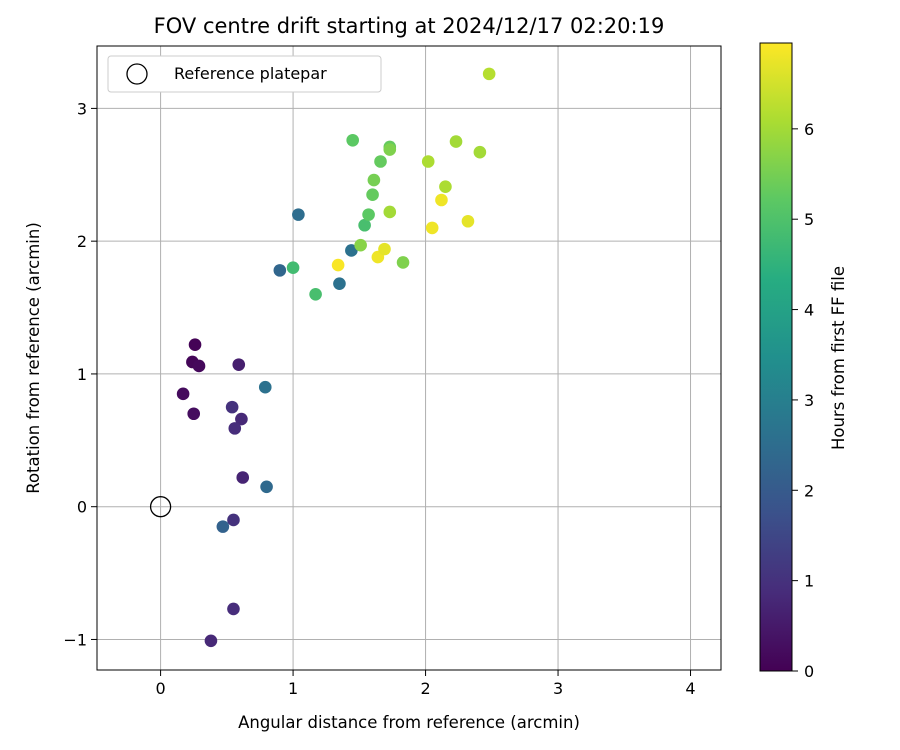 This screenshot has height=750, width=900. What do you see at coordinates (558, 688) in the screenshot?
I see `x-tick-label: 3` at bounding box center [558, 688].